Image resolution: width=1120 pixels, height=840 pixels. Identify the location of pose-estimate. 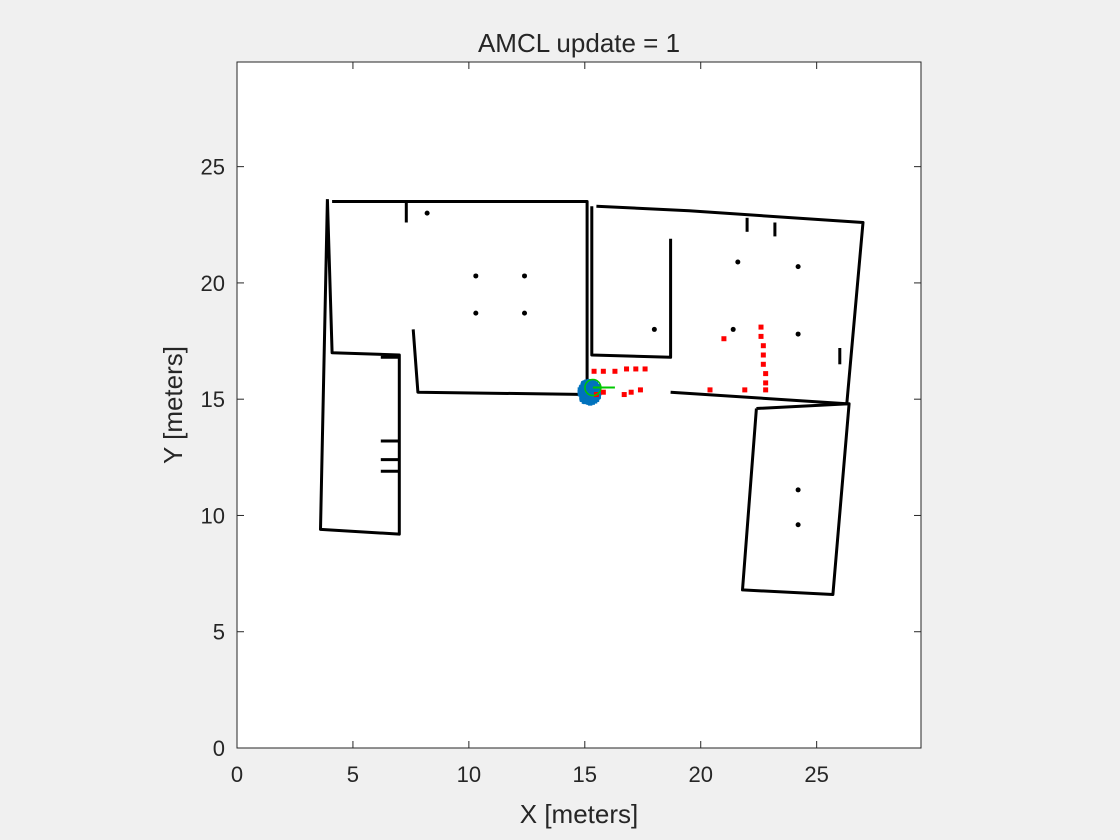
(599, 387).